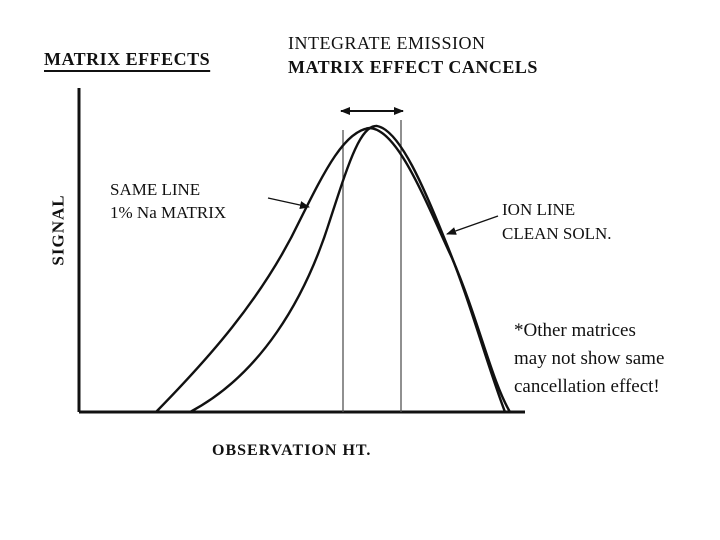  I want to click on na-matrix-label: 1% Na MATRIX, so click(168, 212).